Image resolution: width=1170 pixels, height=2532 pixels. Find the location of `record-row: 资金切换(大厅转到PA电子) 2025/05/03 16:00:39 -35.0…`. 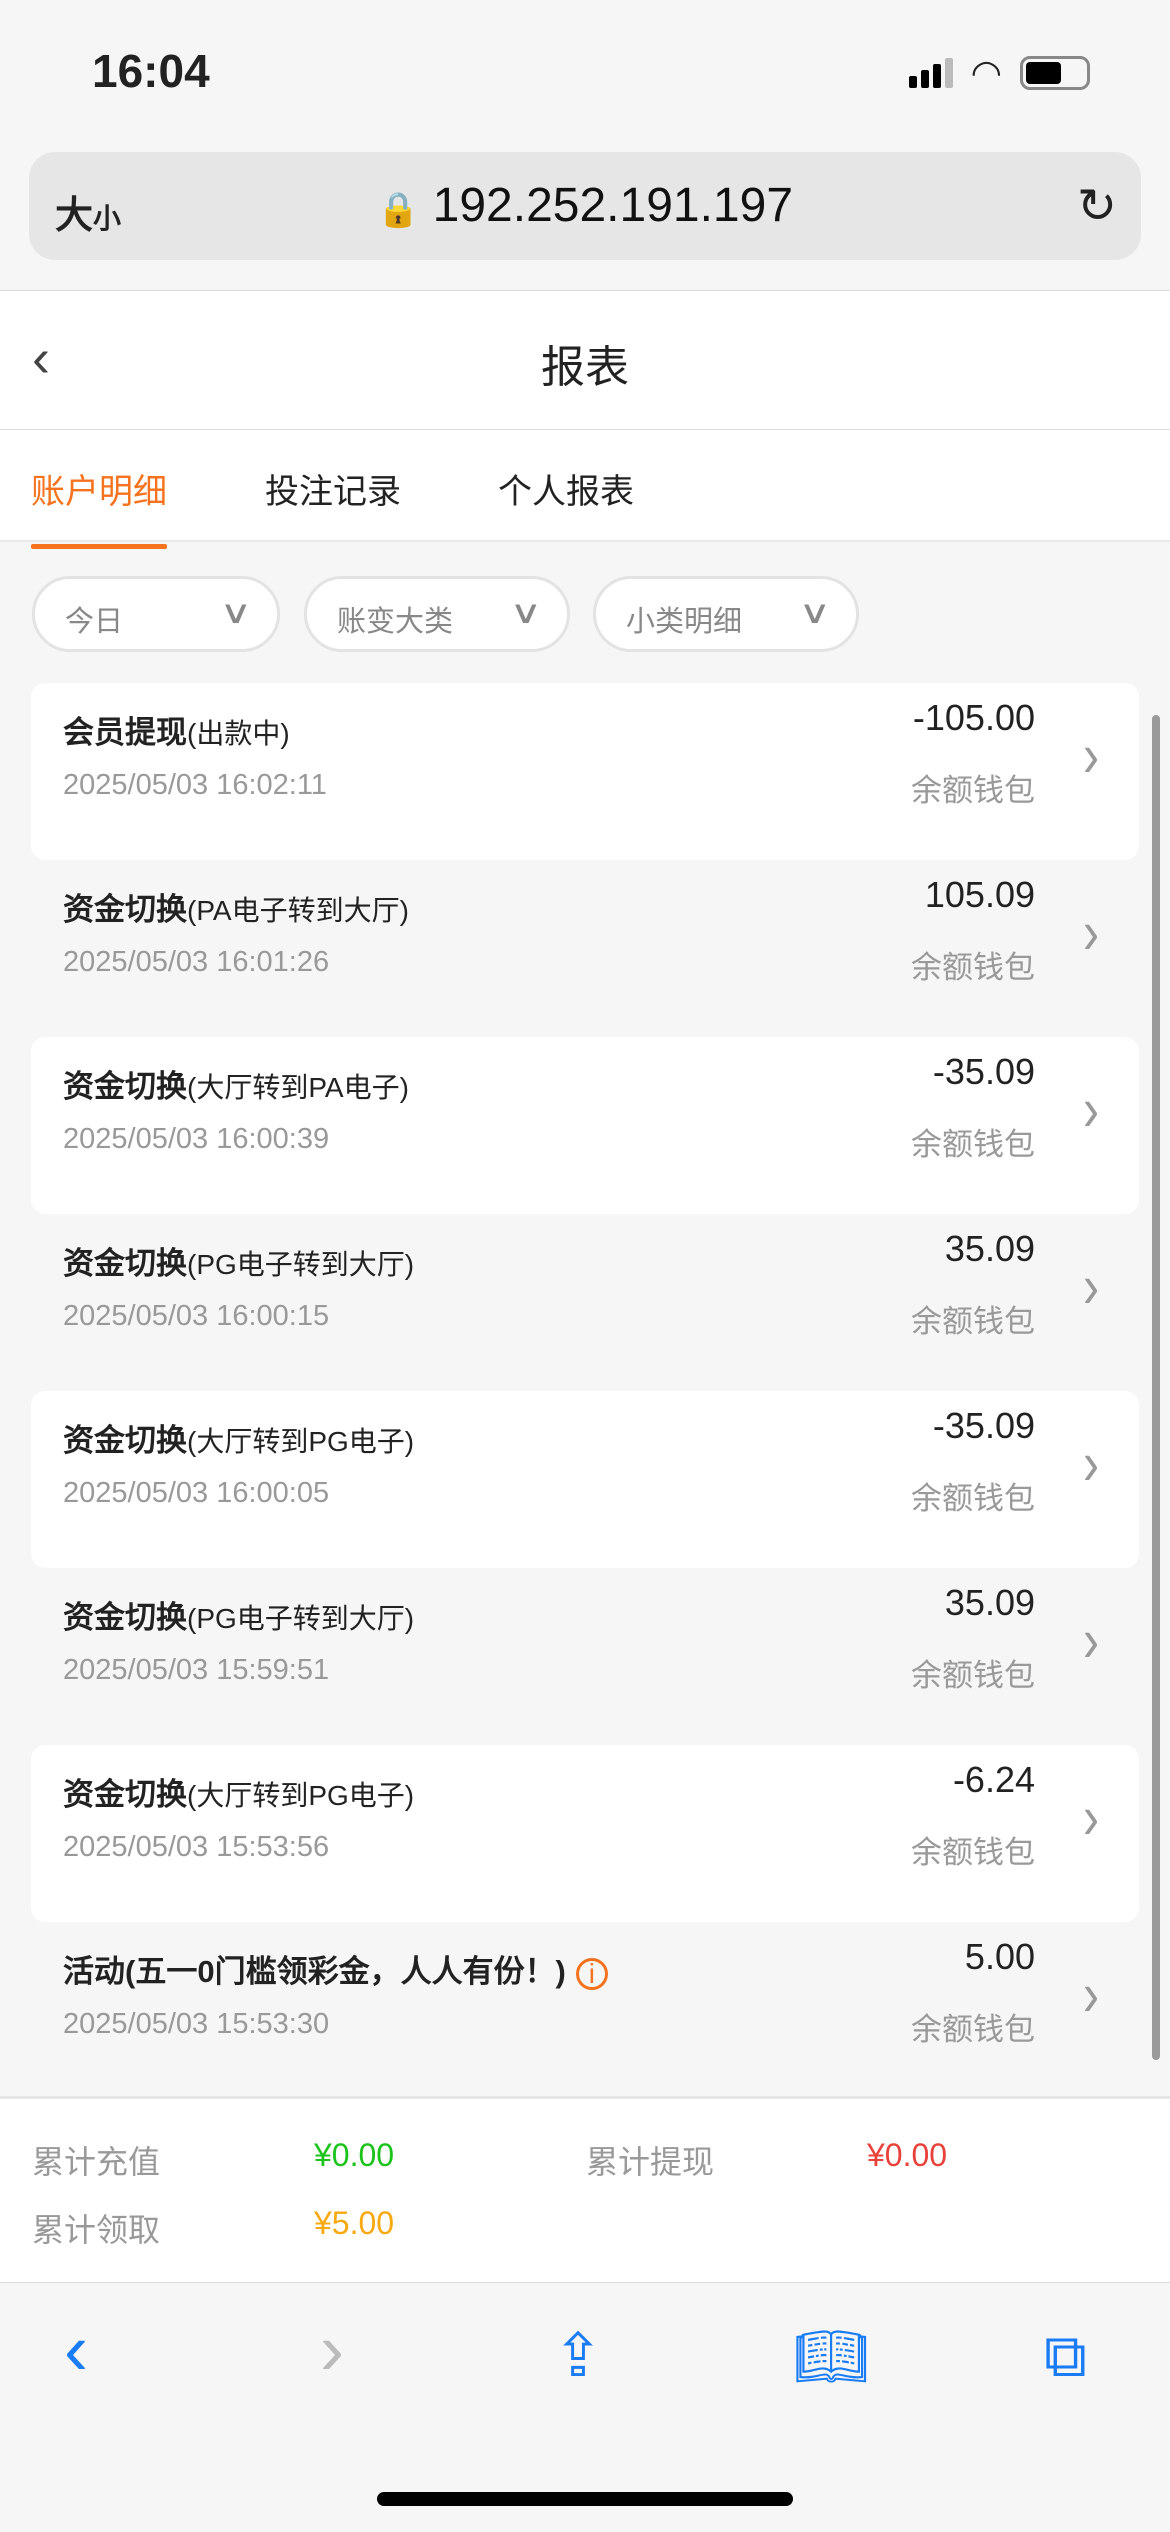

record-row: 资金切换(大厅转到PA电子) 2025/05/03 16:00:39 -35.0… is located at coordinates (585, 1125).